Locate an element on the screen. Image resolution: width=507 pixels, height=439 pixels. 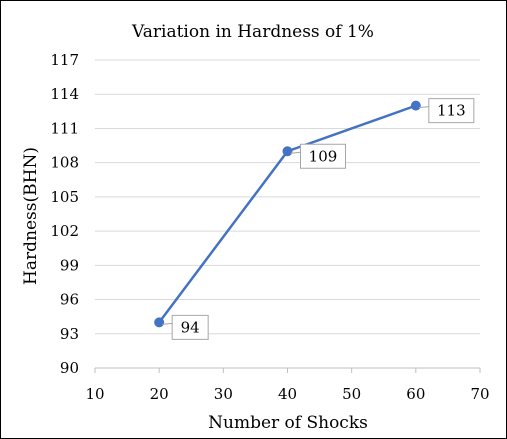
y-tick-label: 90 is located at coordinates (69, 368).